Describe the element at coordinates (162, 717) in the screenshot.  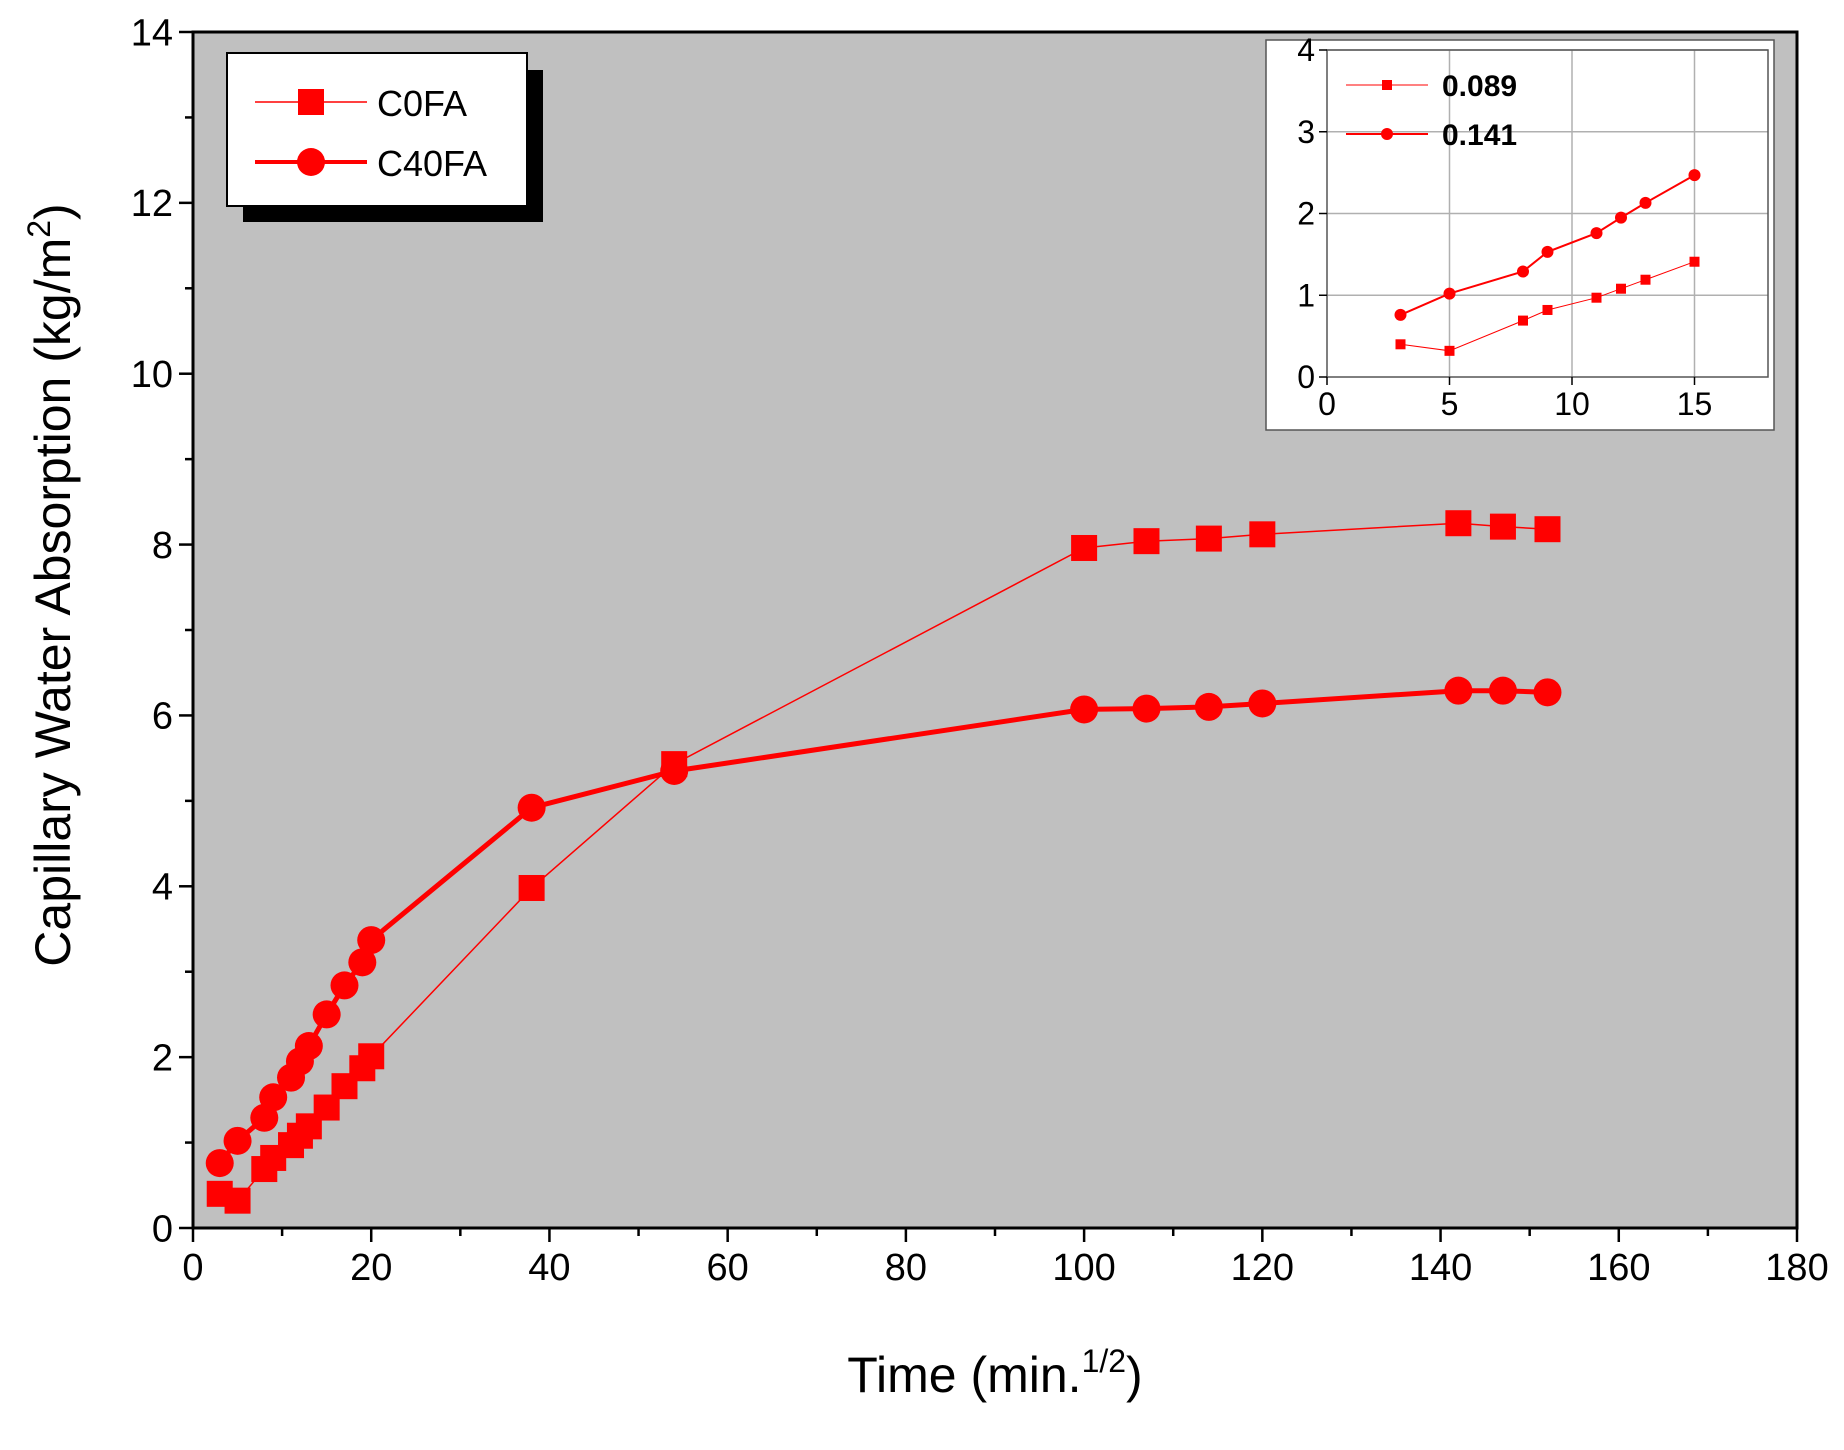
I see `y-tick-label: 6` at that location.